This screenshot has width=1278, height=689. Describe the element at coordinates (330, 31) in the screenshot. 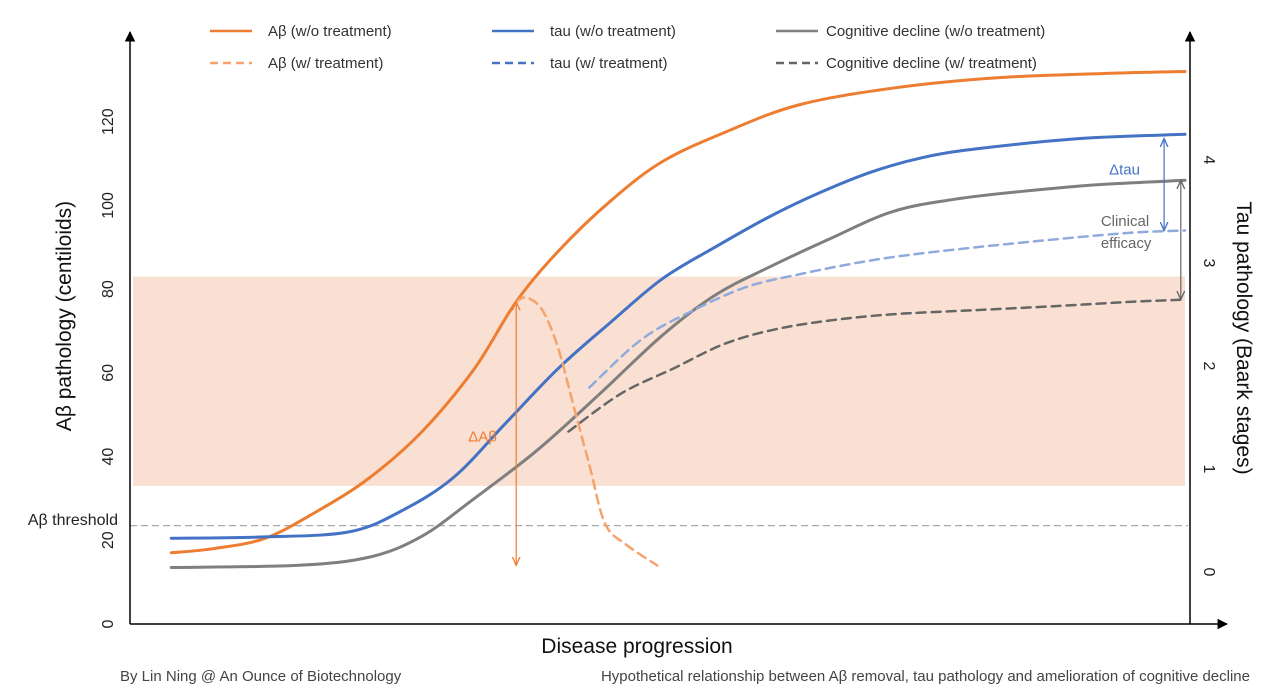

I see `legend-label: Aβ (w/o treatment)` at that location.